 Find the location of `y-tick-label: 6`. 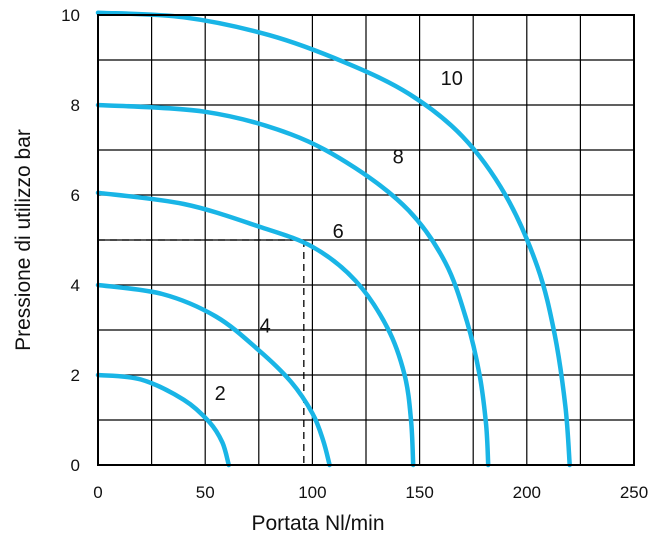

y-tick-label: 6 is located at coordinates (75, 195).